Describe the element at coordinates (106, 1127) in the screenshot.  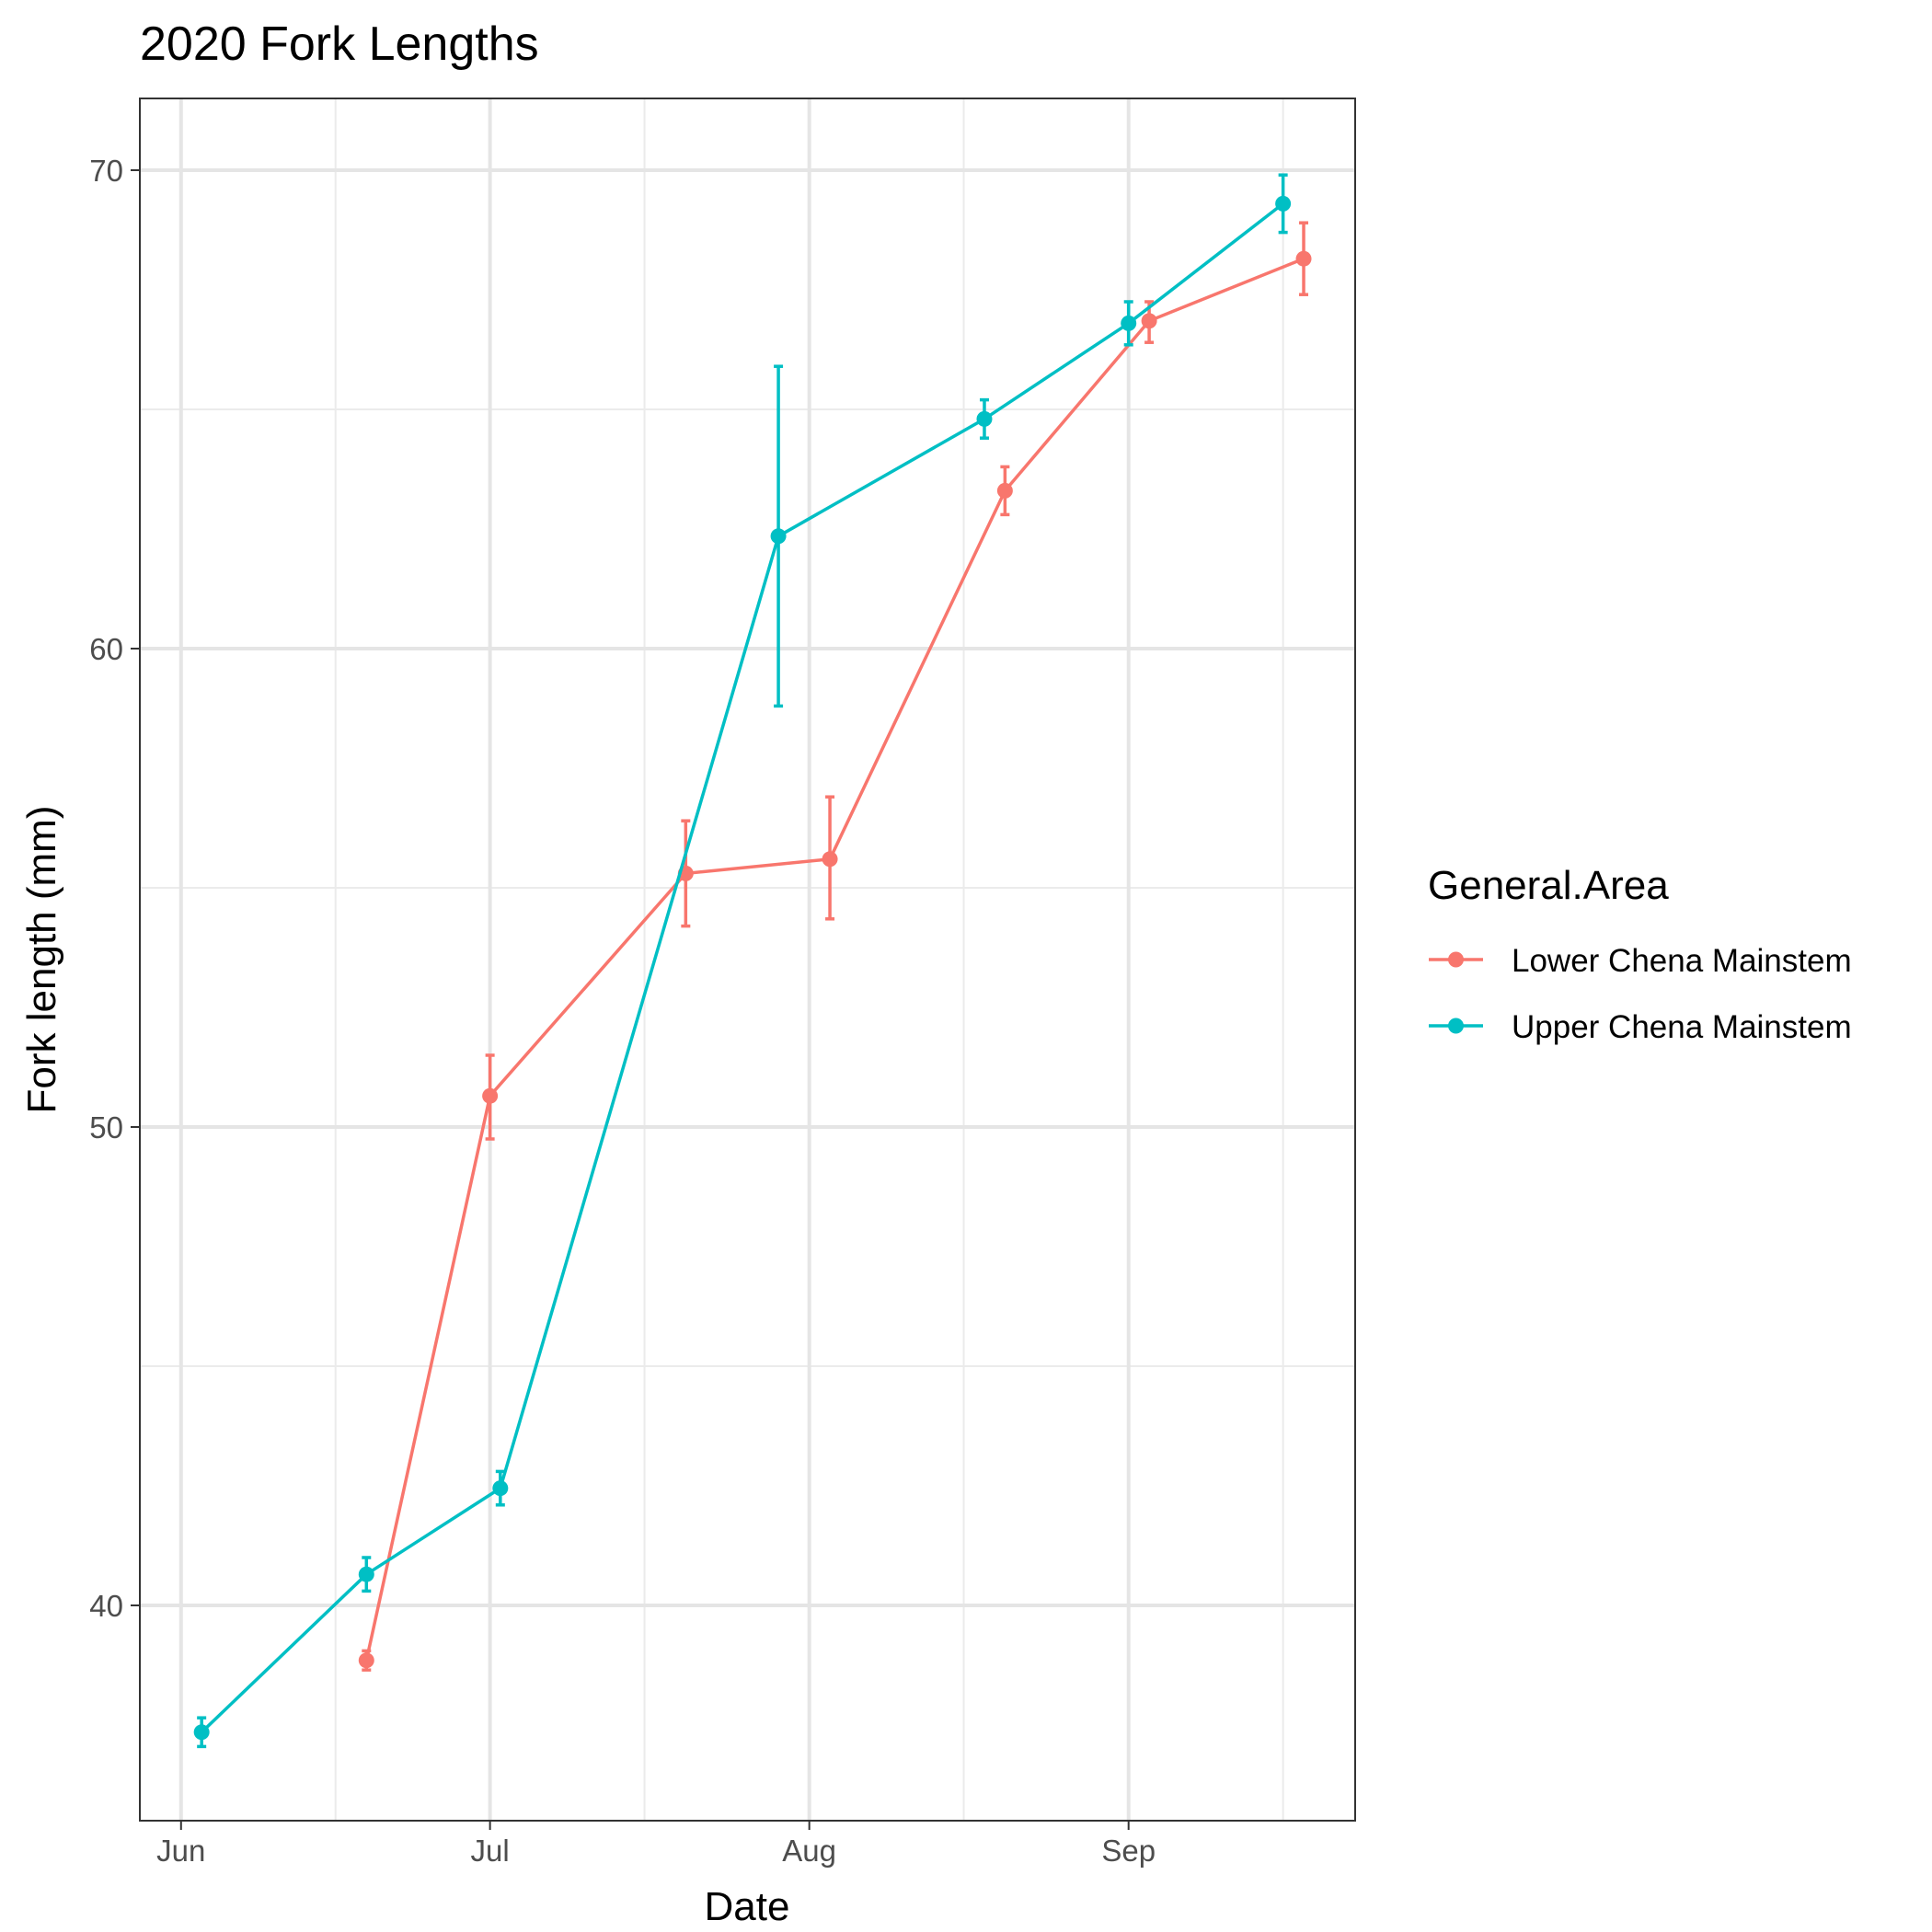
I see `y-tick-label: 50` at that location.